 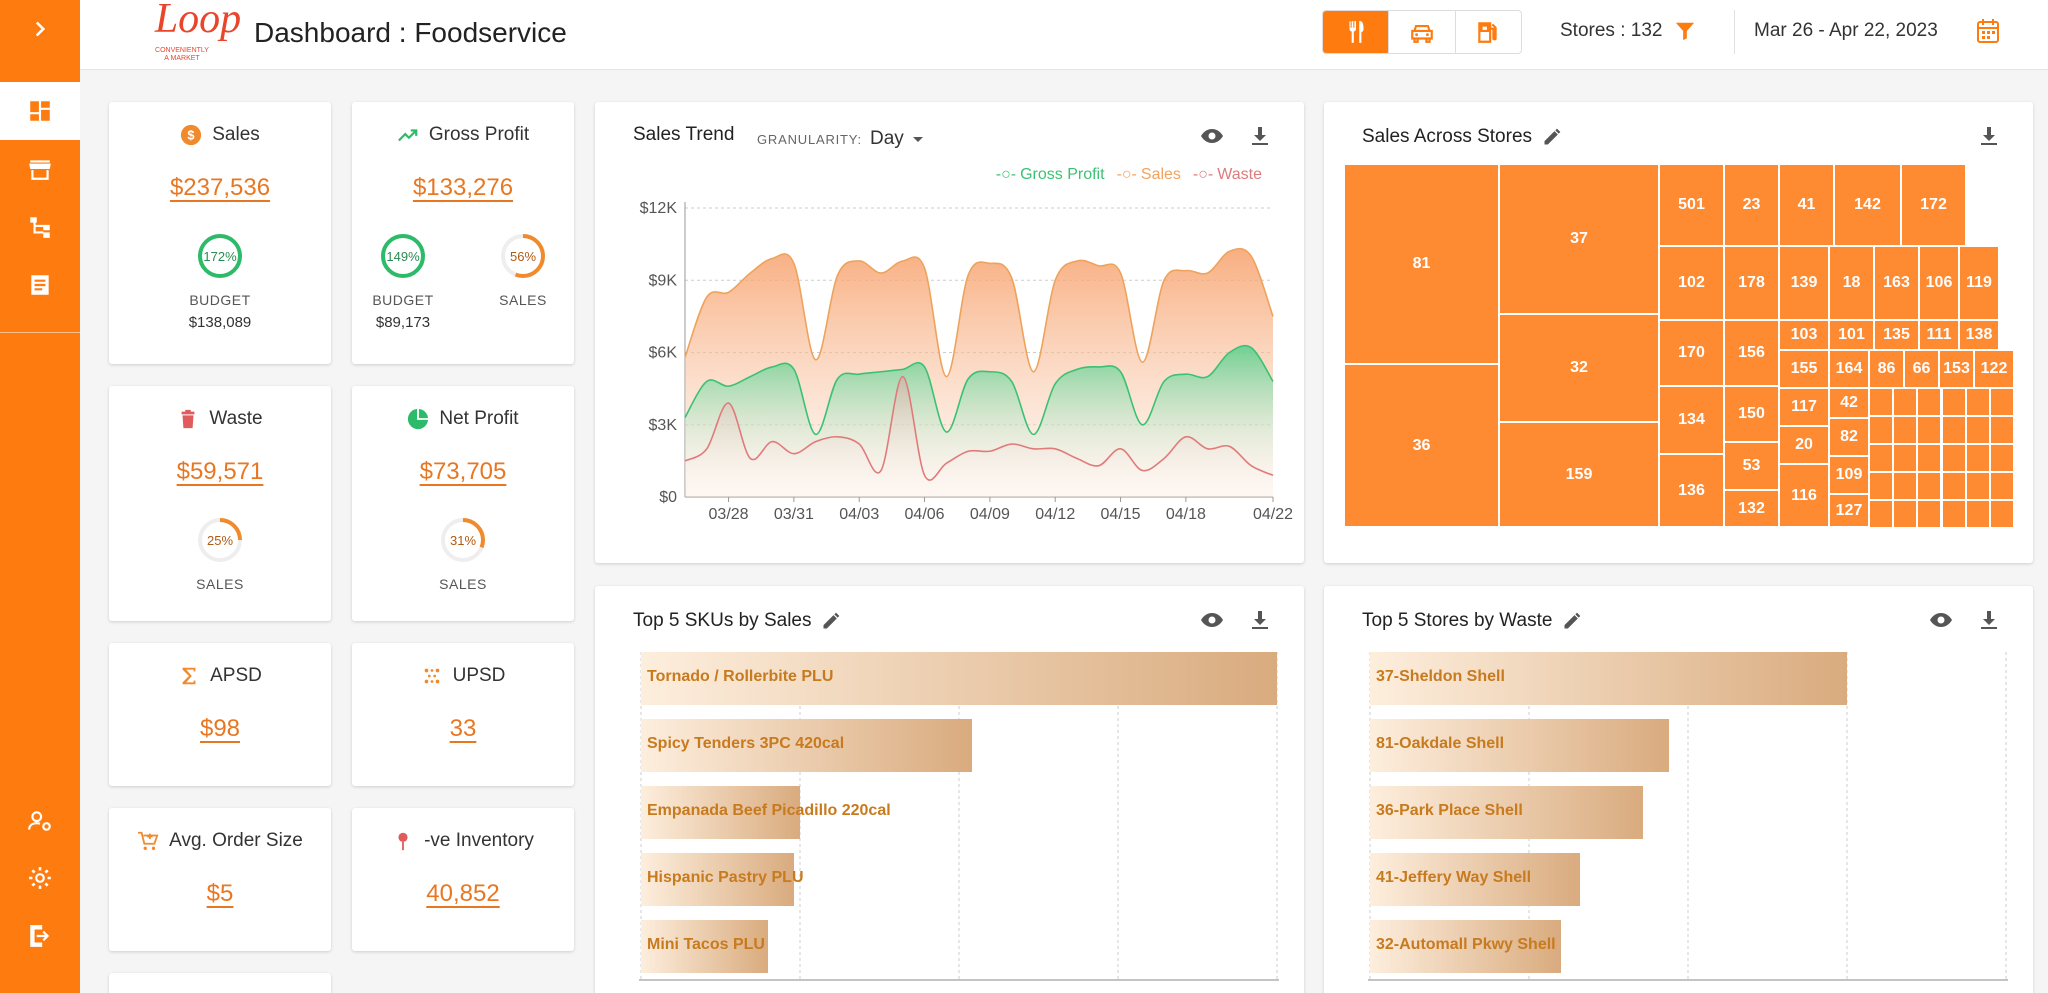 I want to click on treemap-cell: 134, so click(x=1691, y=420).